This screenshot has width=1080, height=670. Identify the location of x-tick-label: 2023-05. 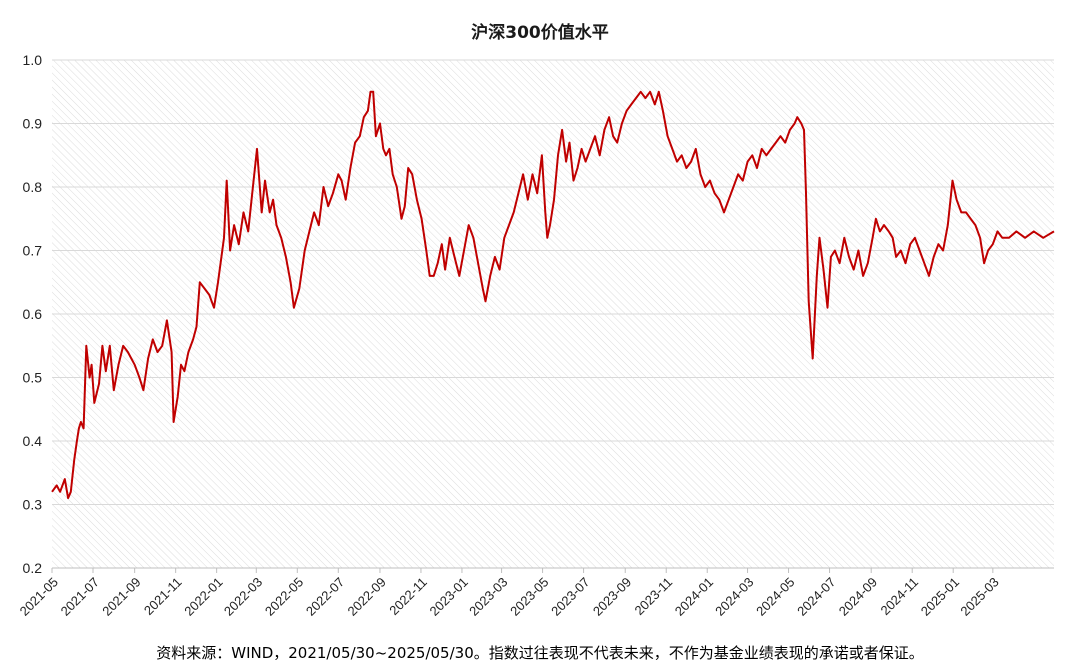
(529, 596).